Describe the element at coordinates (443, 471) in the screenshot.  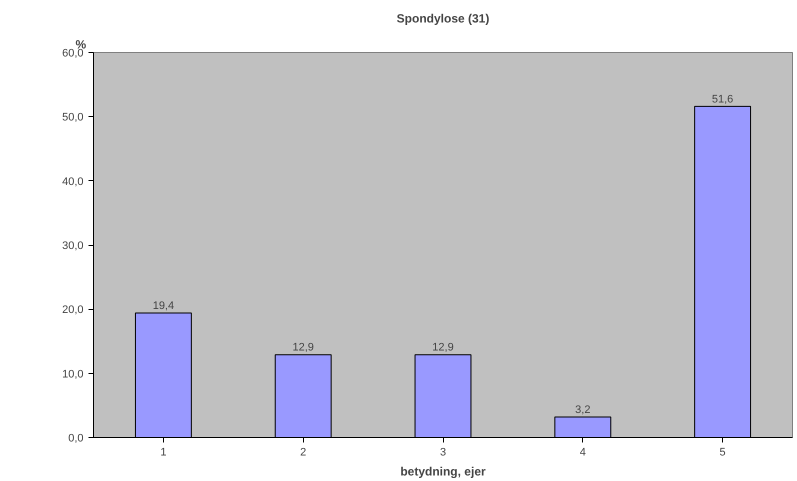
I see `x-axis-title: betydning, ejer` at that location.